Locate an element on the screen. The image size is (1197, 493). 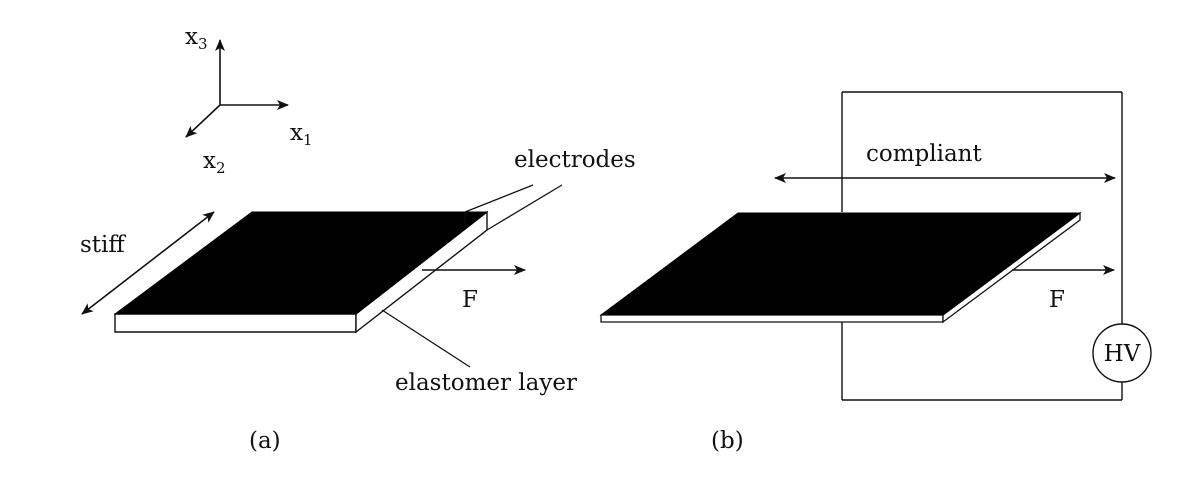
hv-source-label: HV is located at coordinates (1122, 354).